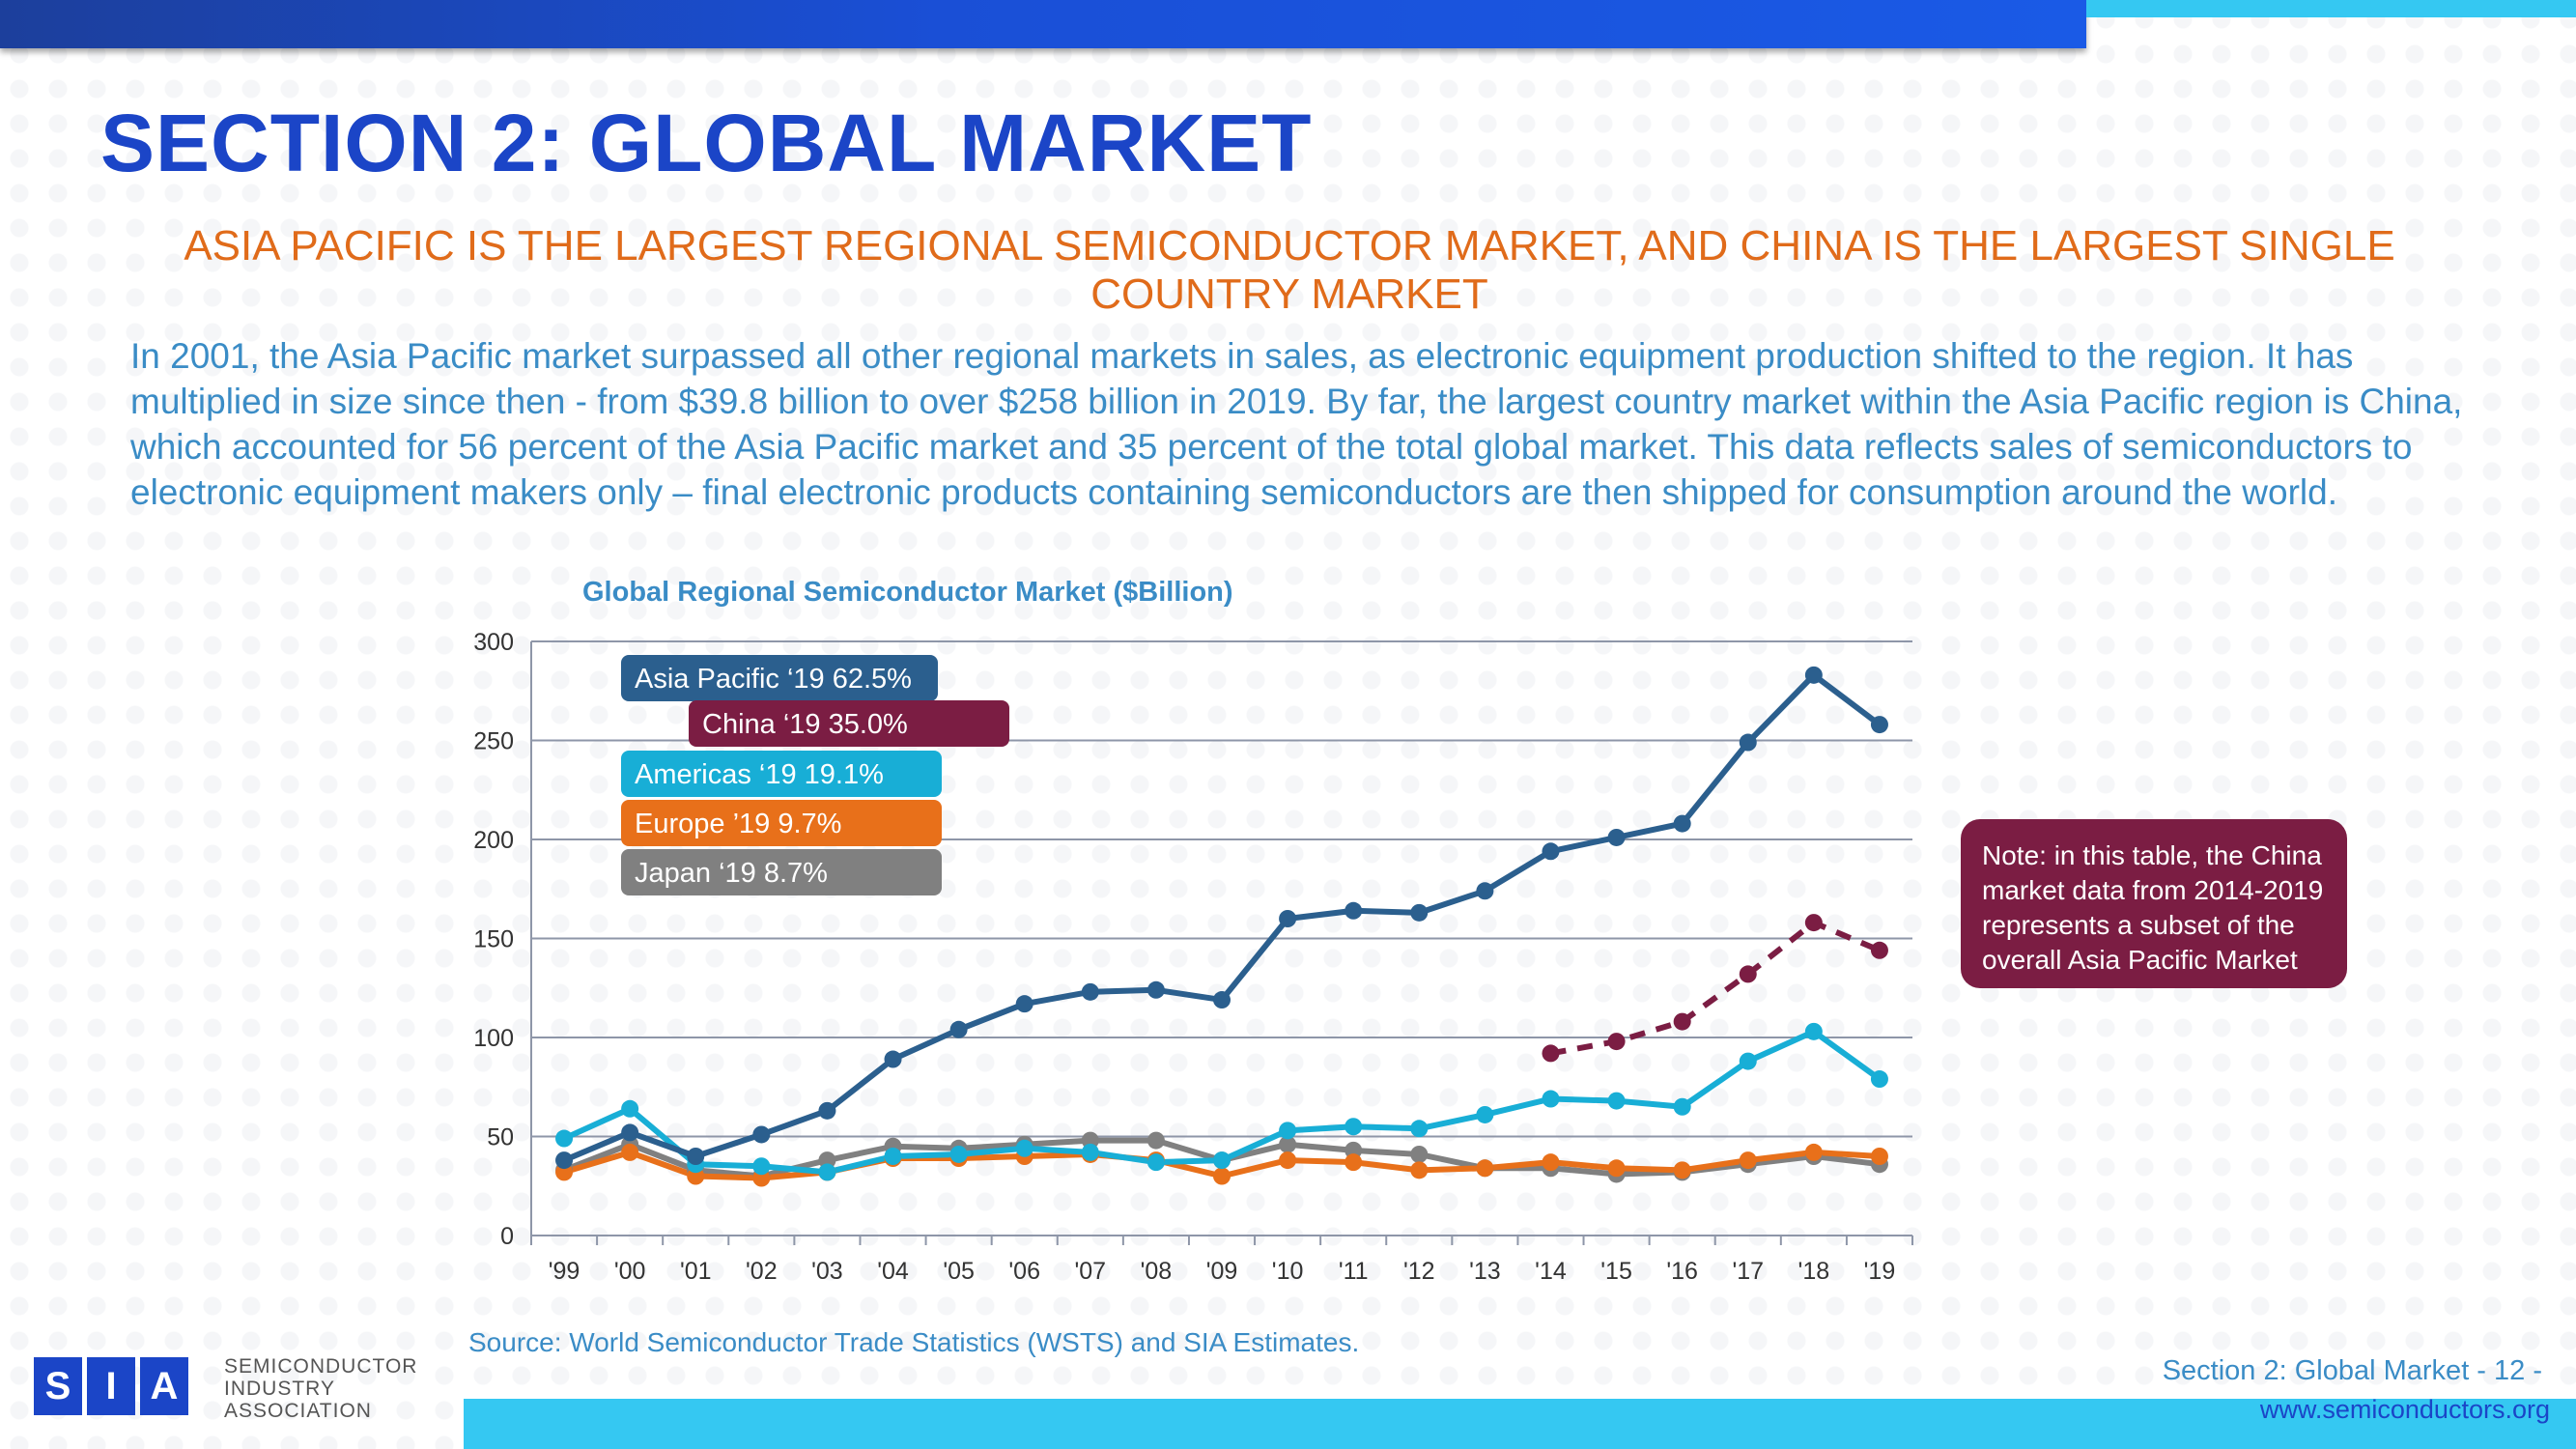 The width and height of the screenshot is (2576, 1449). I want to click on y-tick-label: 300, so click(493, 642).